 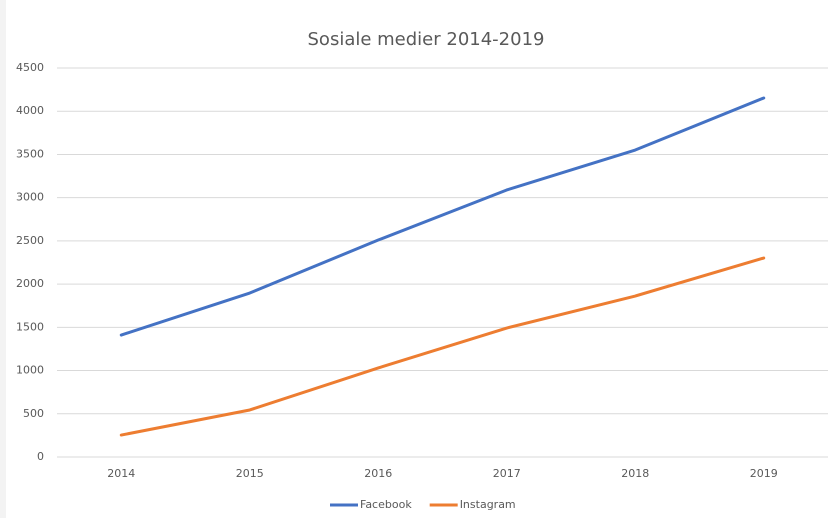 What do you see at coordinates (30, 197) in the screenshot?
I see `y-tick-label: 3000` at bounding box center [30, 197].